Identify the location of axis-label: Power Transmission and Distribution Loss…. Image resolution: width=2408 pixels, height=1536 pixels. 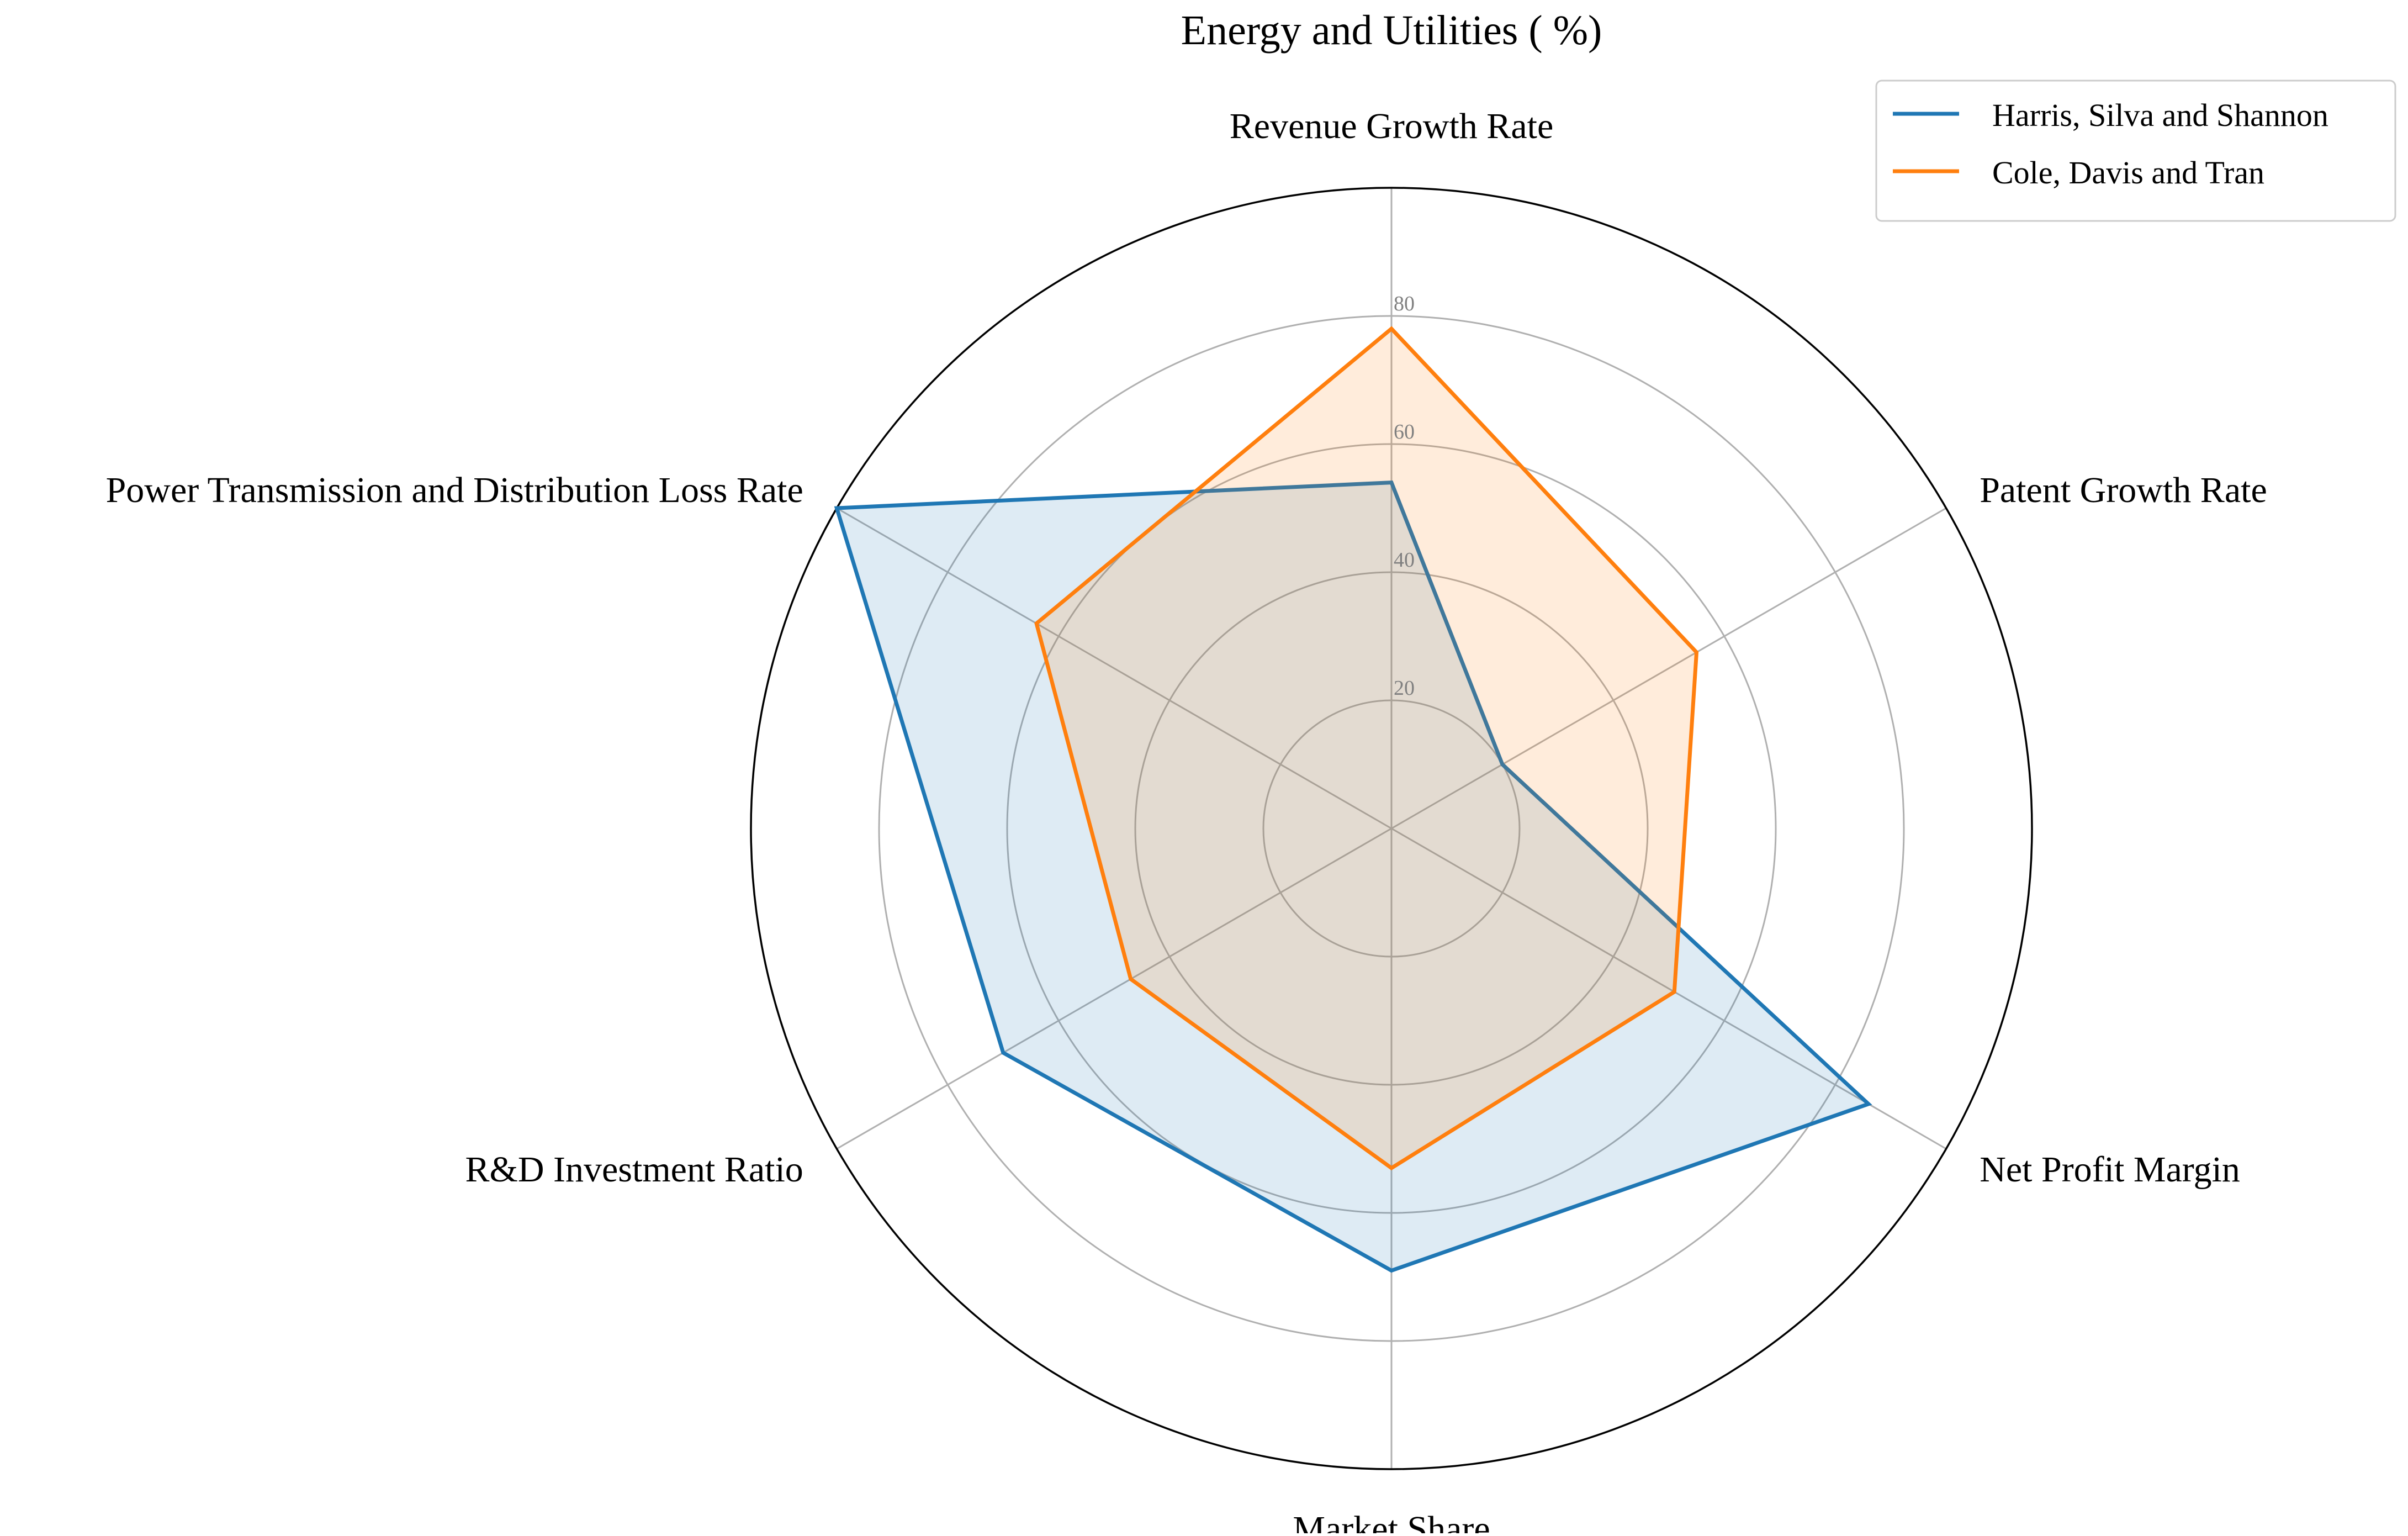
(455, 490).